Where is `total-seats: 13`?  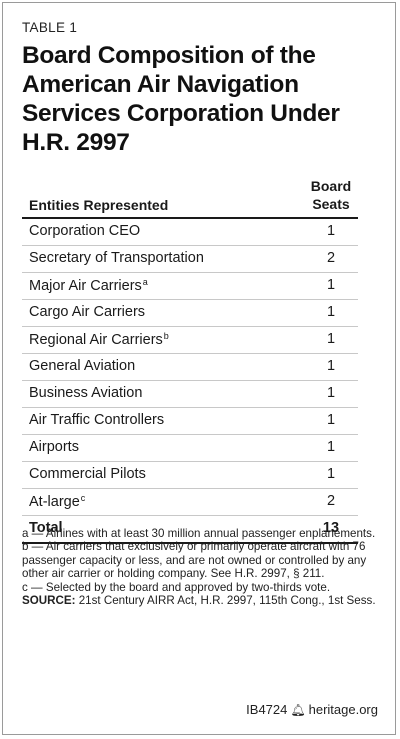
total-seats: 13 is located at coordinates (331, 528).